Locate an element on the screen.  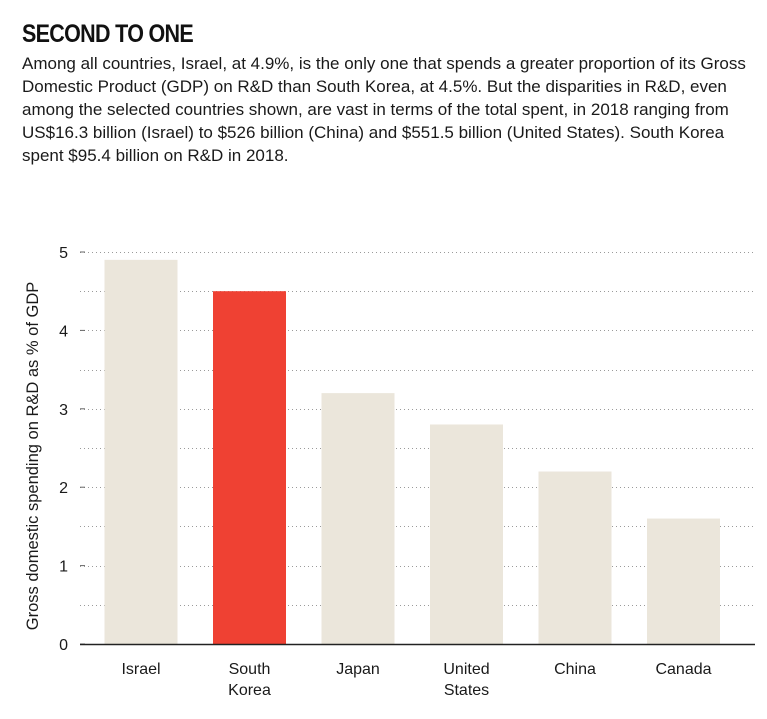
x-label-line: China is located at coordinates (575, 669).